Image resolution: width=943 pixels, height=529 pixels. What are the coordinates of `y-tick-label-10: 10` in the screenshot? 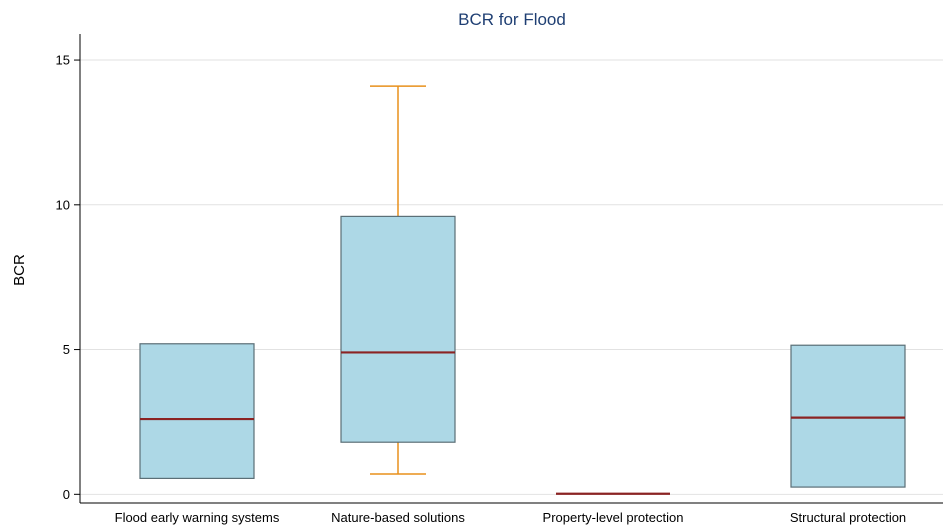 It's located at (63, 204).